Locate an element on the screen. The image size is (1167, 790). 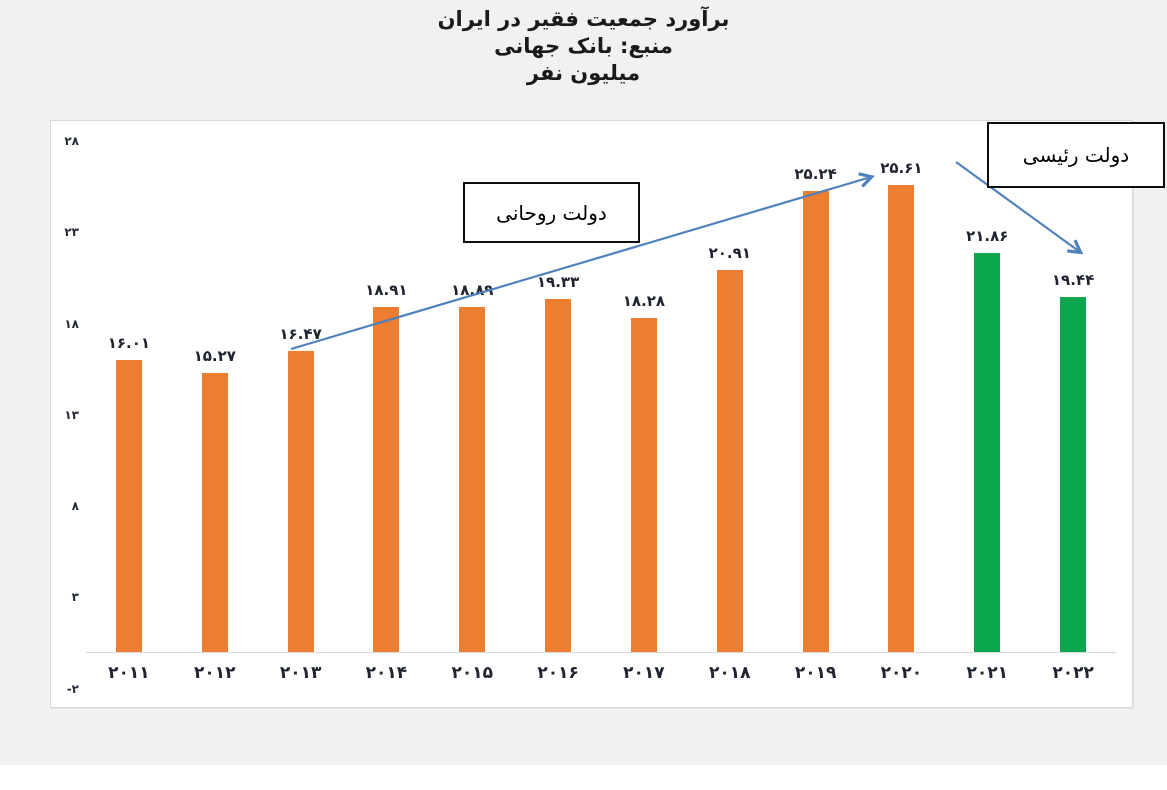
bar-2011 is located at coordinates (128, 505).